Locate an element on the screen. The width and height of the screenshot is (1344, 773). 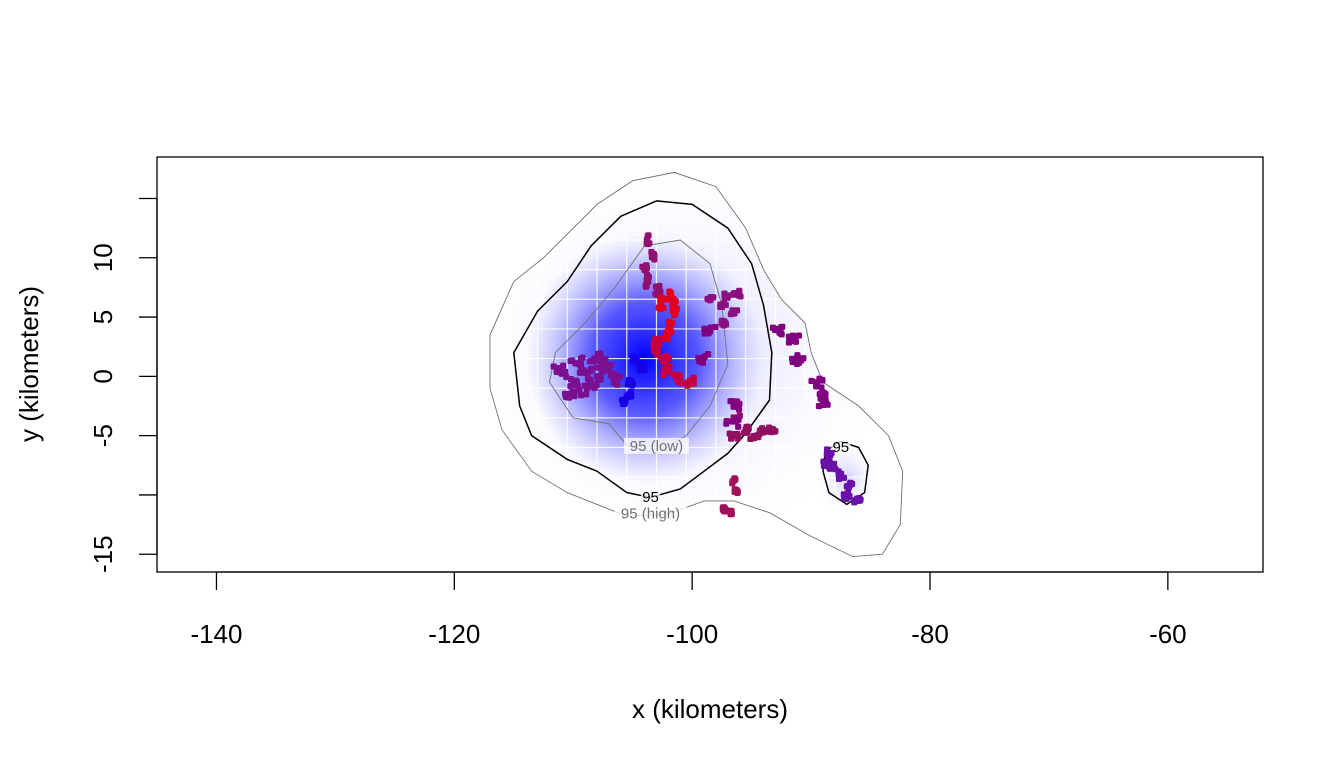
x-tick-label: -140 is located at coordinates (216, 634).